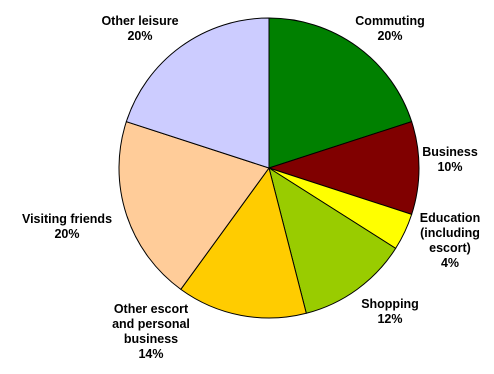 The height and width of the screenshot is (374, 494). What do you see at coordinates (450, 167) in the screenshot?
I see `label-business-value: 10%` at bounding box center [450, 167].